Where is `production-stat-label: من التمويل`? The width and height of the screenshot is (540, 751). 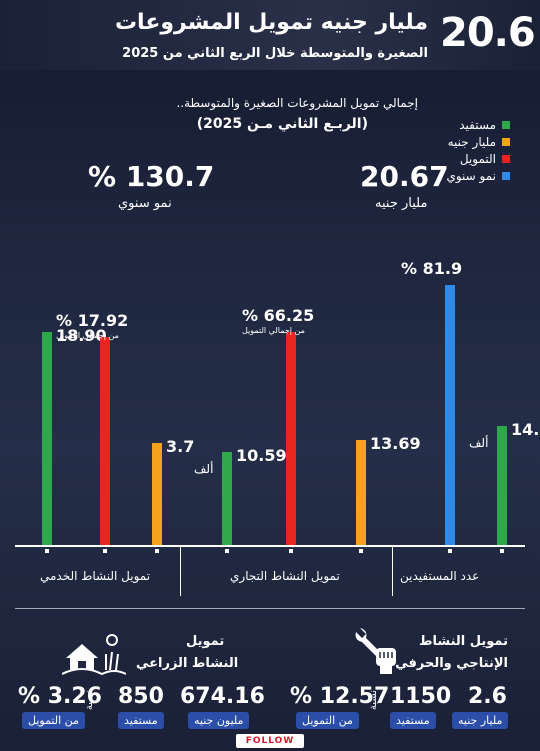
production-stat-label: من التمويل is located at coordinates (327, 720).